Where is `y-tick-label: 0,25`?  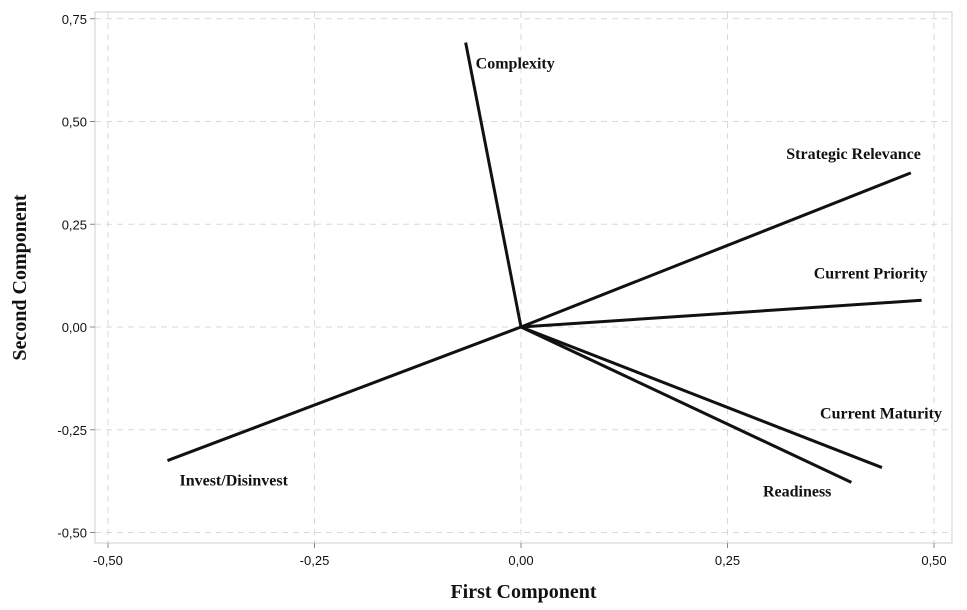
y-tick-label: 0,25 is located at coordinates (74, 224).